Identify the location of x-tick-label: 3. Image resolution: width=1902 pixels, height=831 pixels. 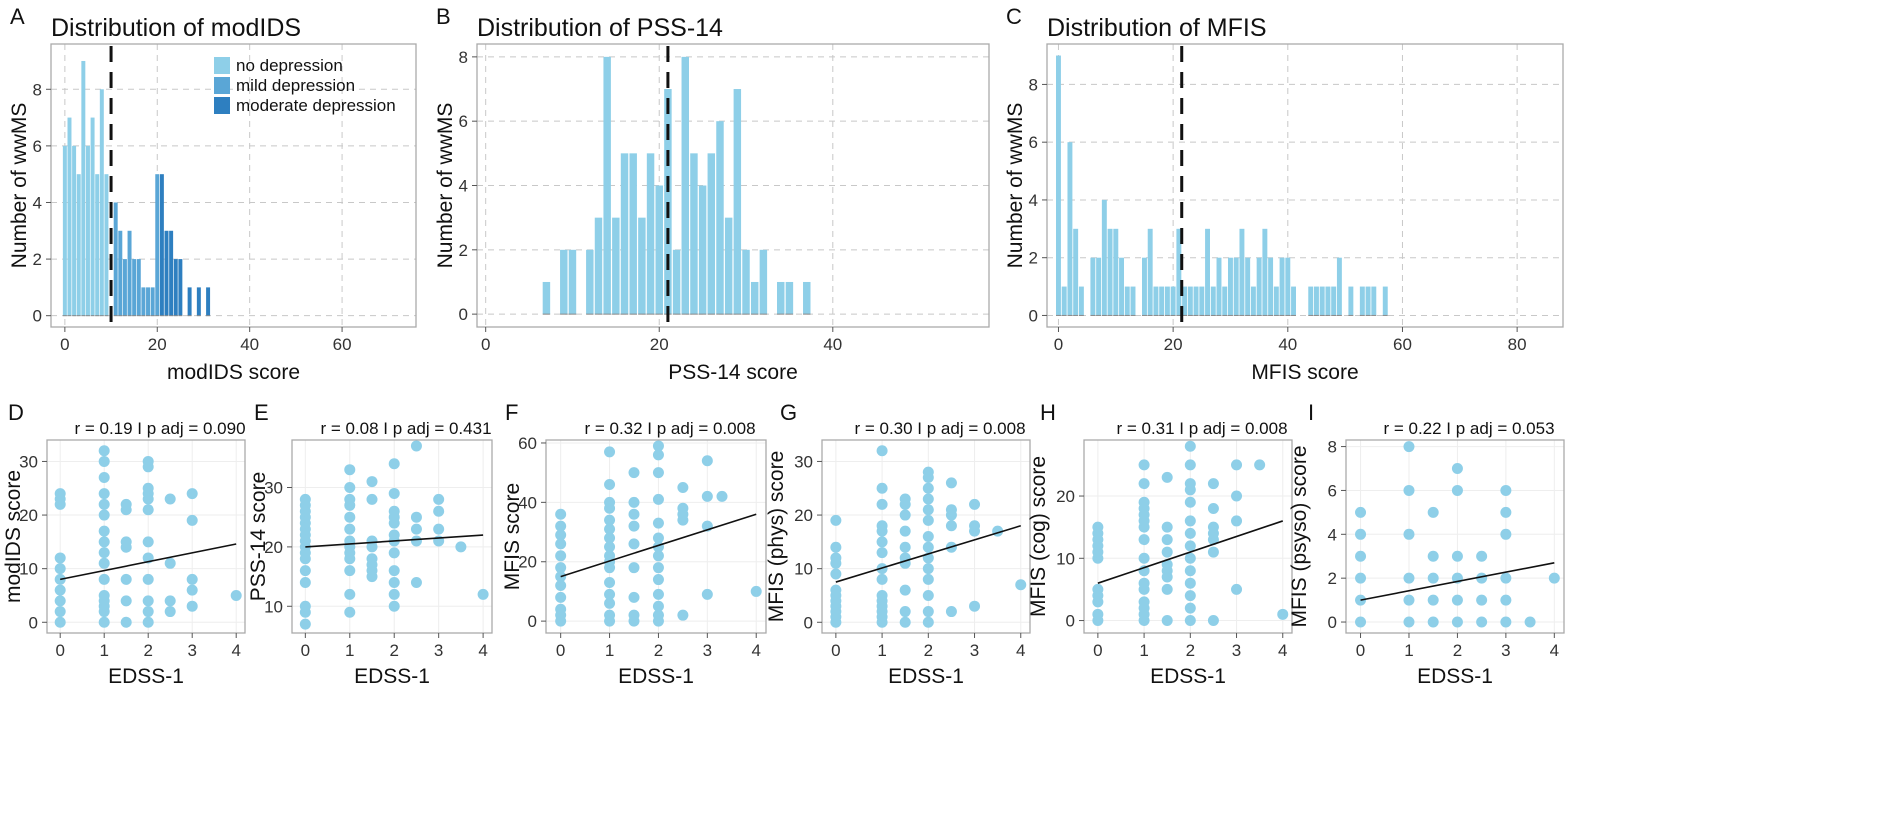
(974, 650).